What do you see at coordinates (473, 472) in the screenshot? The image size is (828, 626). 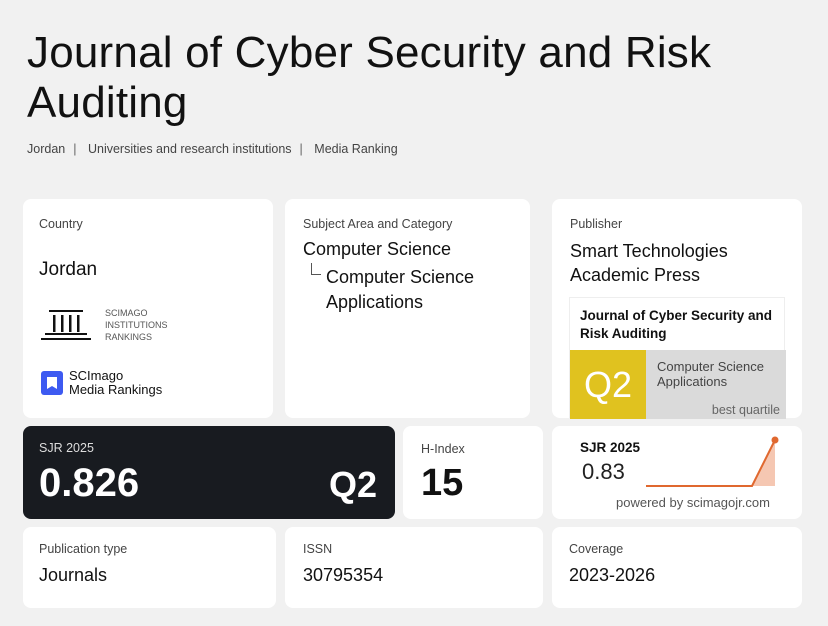 I see `hindex-card: H-Index 15` at bounding box center [473, 472].